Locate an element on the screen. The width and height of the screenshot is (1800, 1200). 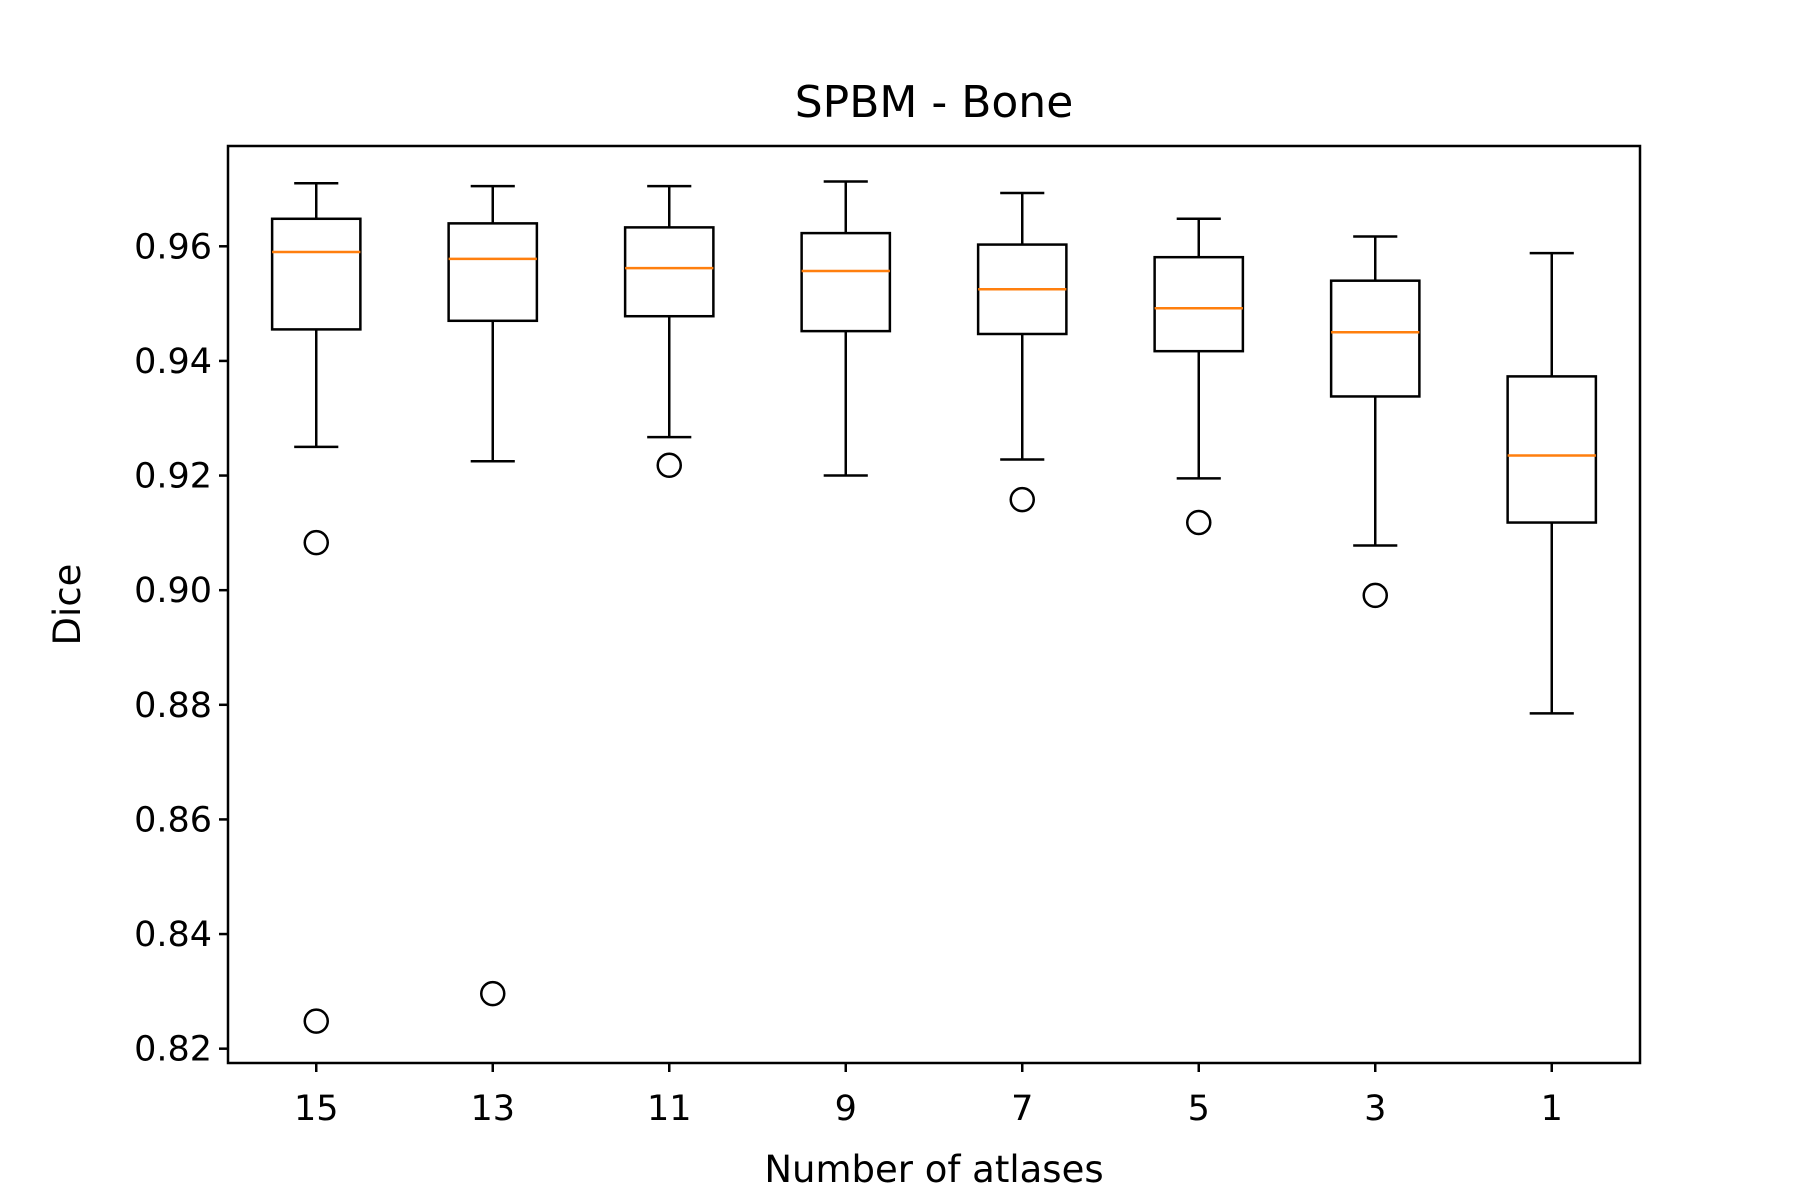
y-tick-label: 0.90 is located at coordinates (173, 591).